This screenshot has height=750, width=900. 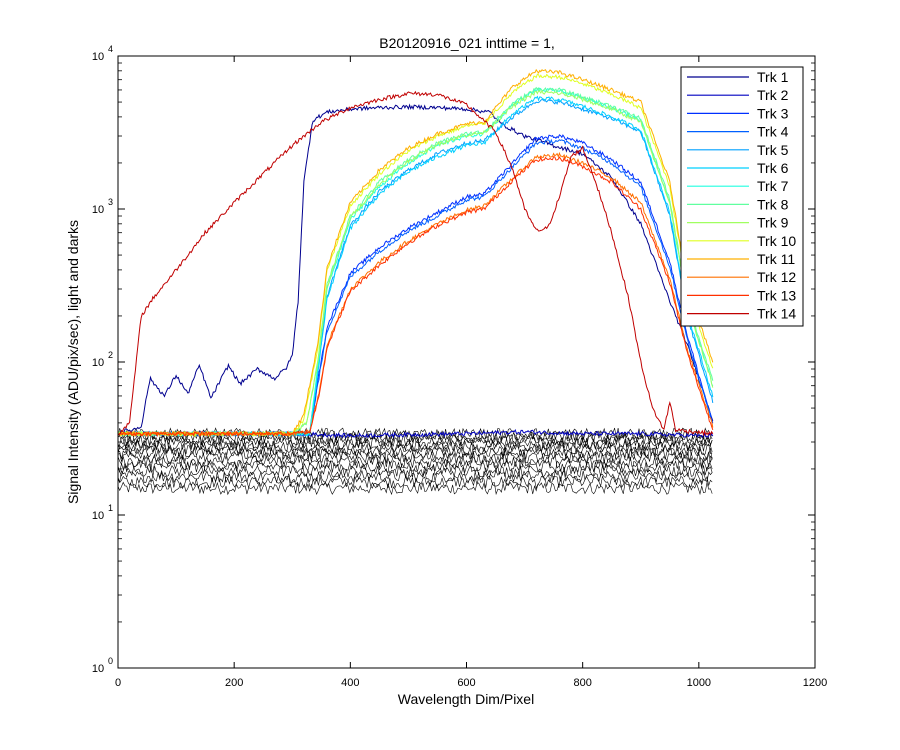 What do you see at coordinates (110, 508) in the screenshot?
I see `y-tick-label-exp-1: 1` at bounding box center [110, 508].